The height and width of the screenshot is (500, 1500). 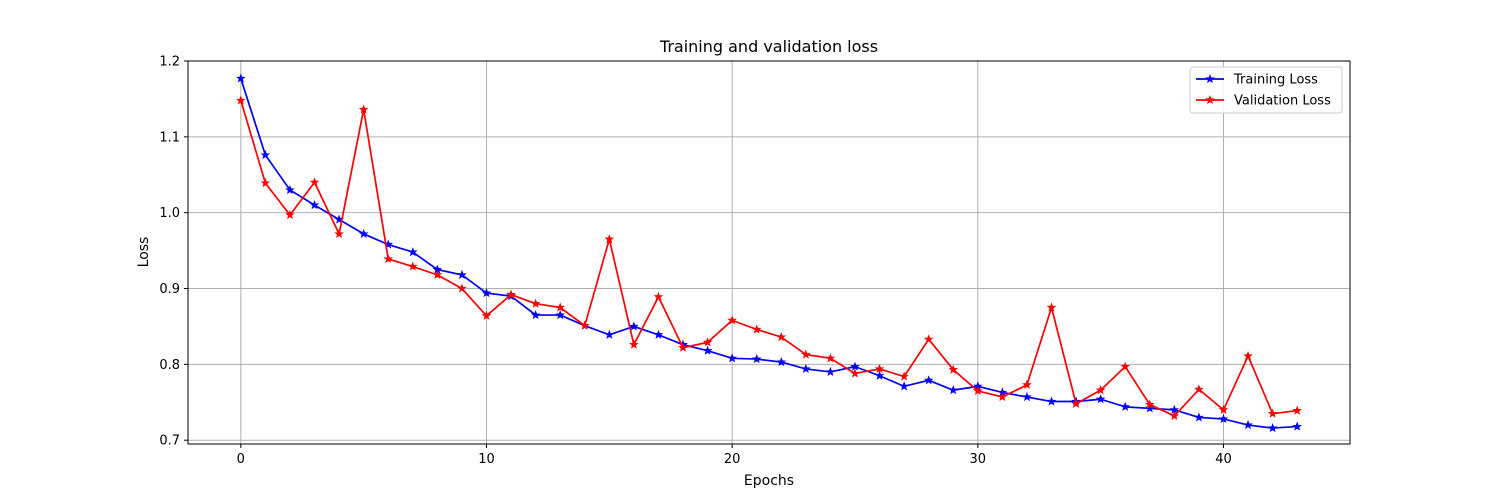 What do you see at coordinates (1275, 80) in the screenshot?
I see `legend-label: Training Loss` at bounding box center [1275, 80].